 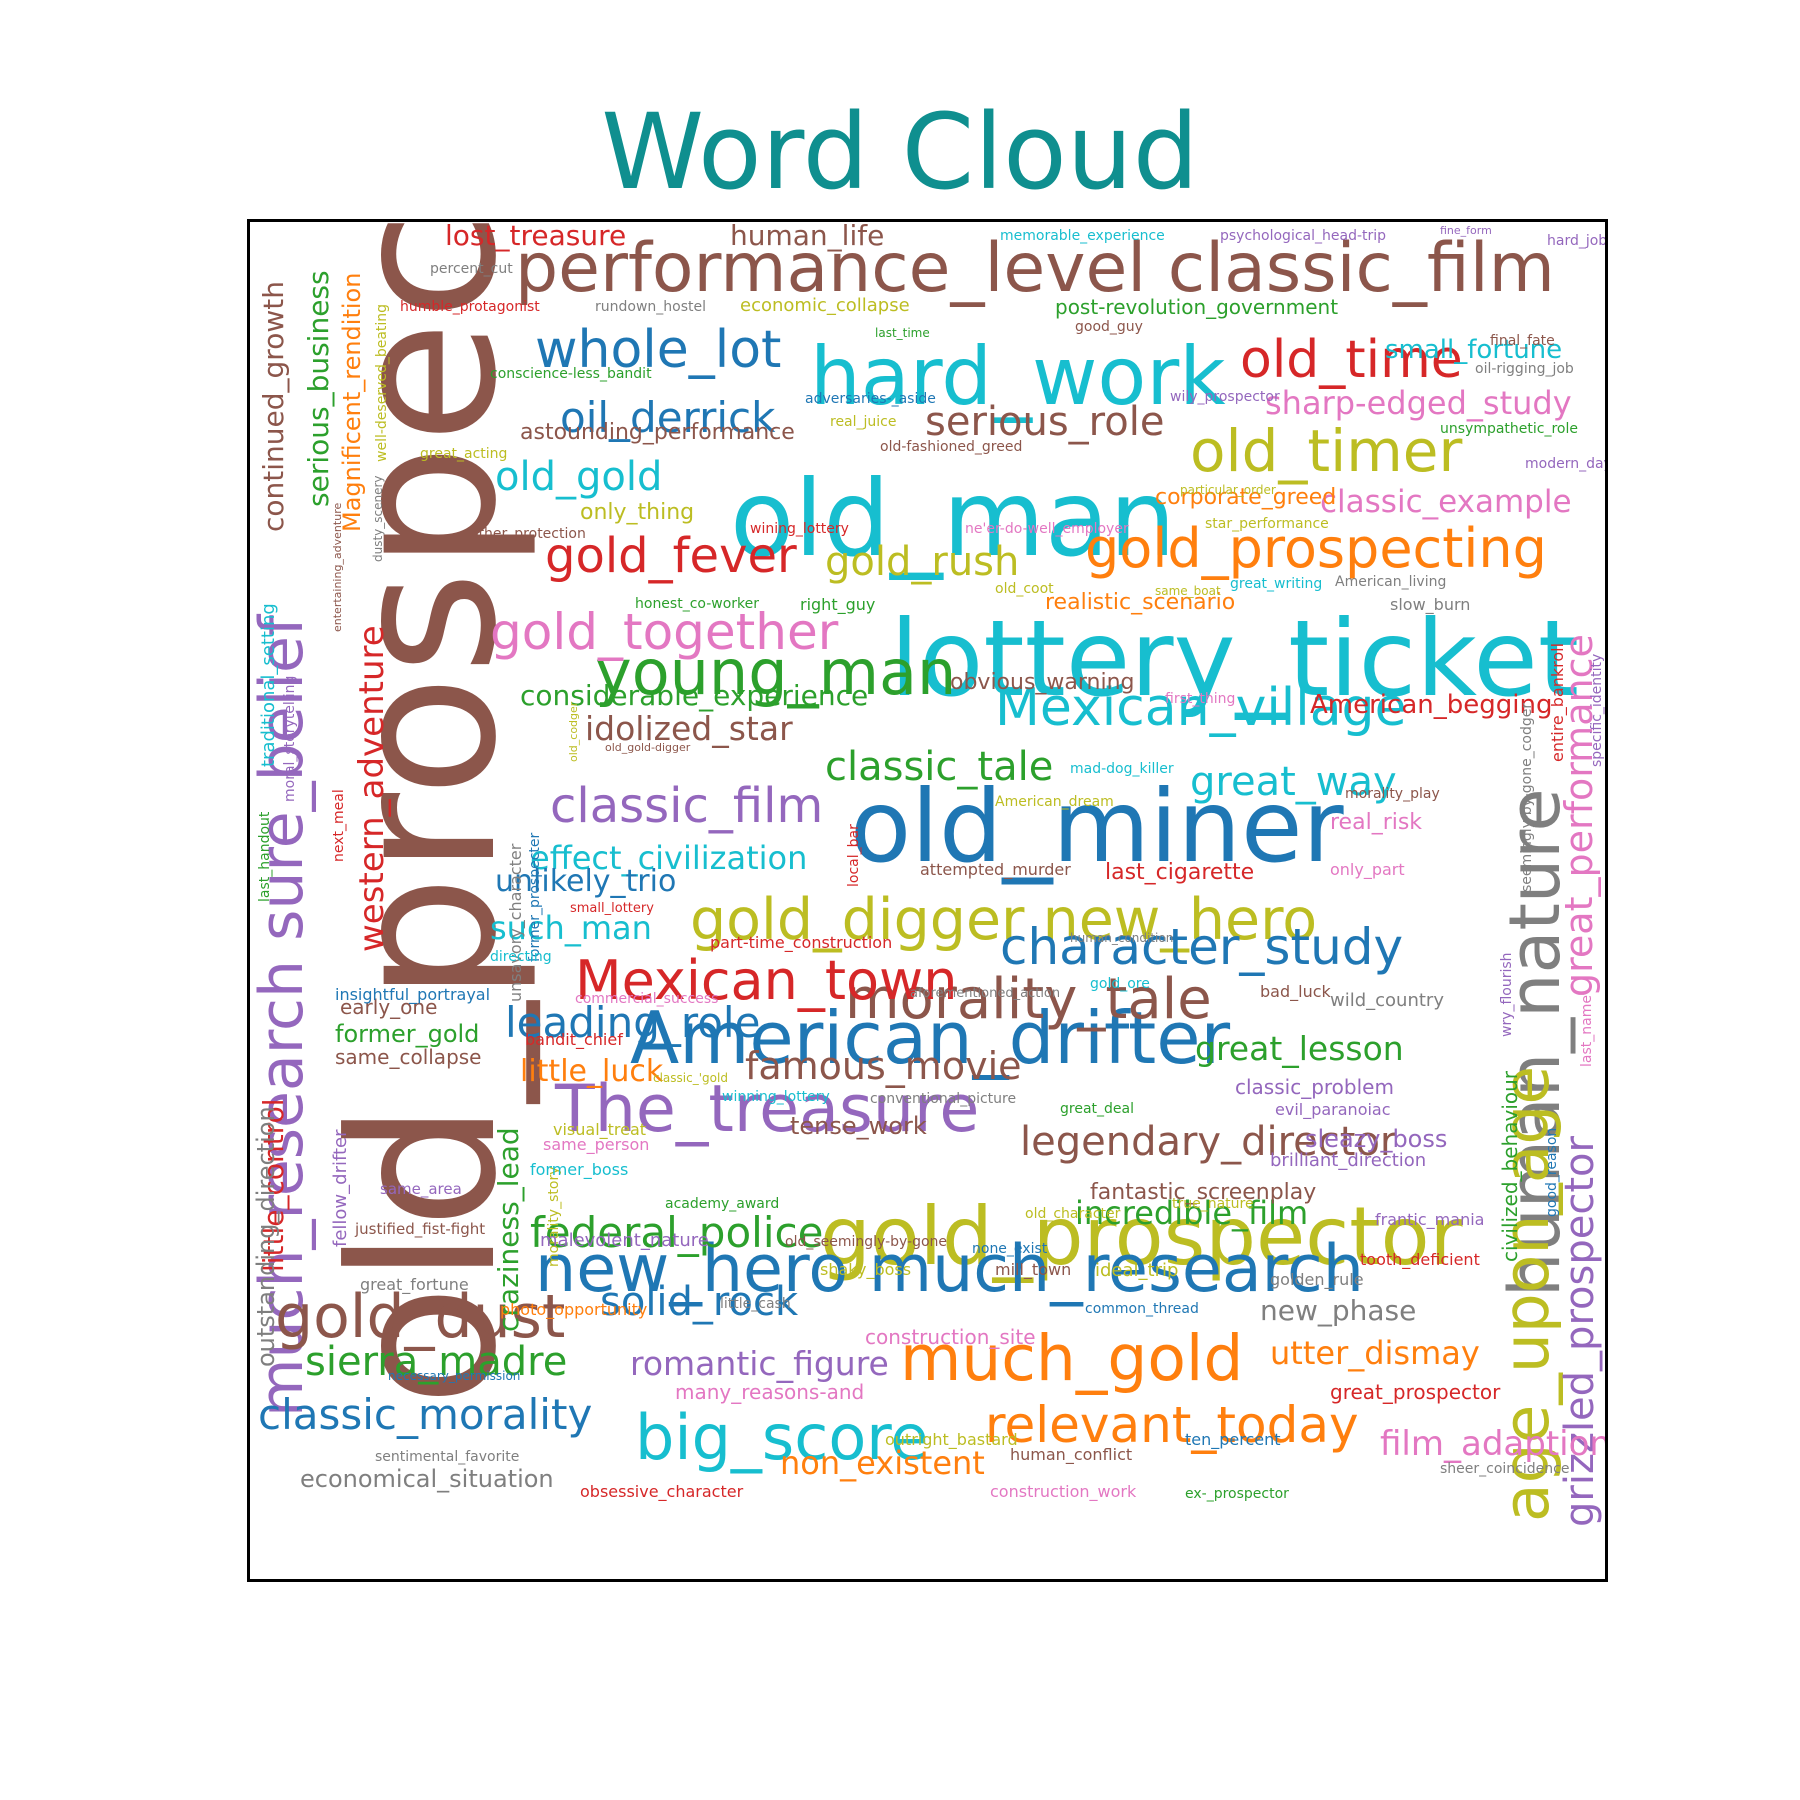 I want to click on word-same-area: same_area, so click(x=421, y=1189).